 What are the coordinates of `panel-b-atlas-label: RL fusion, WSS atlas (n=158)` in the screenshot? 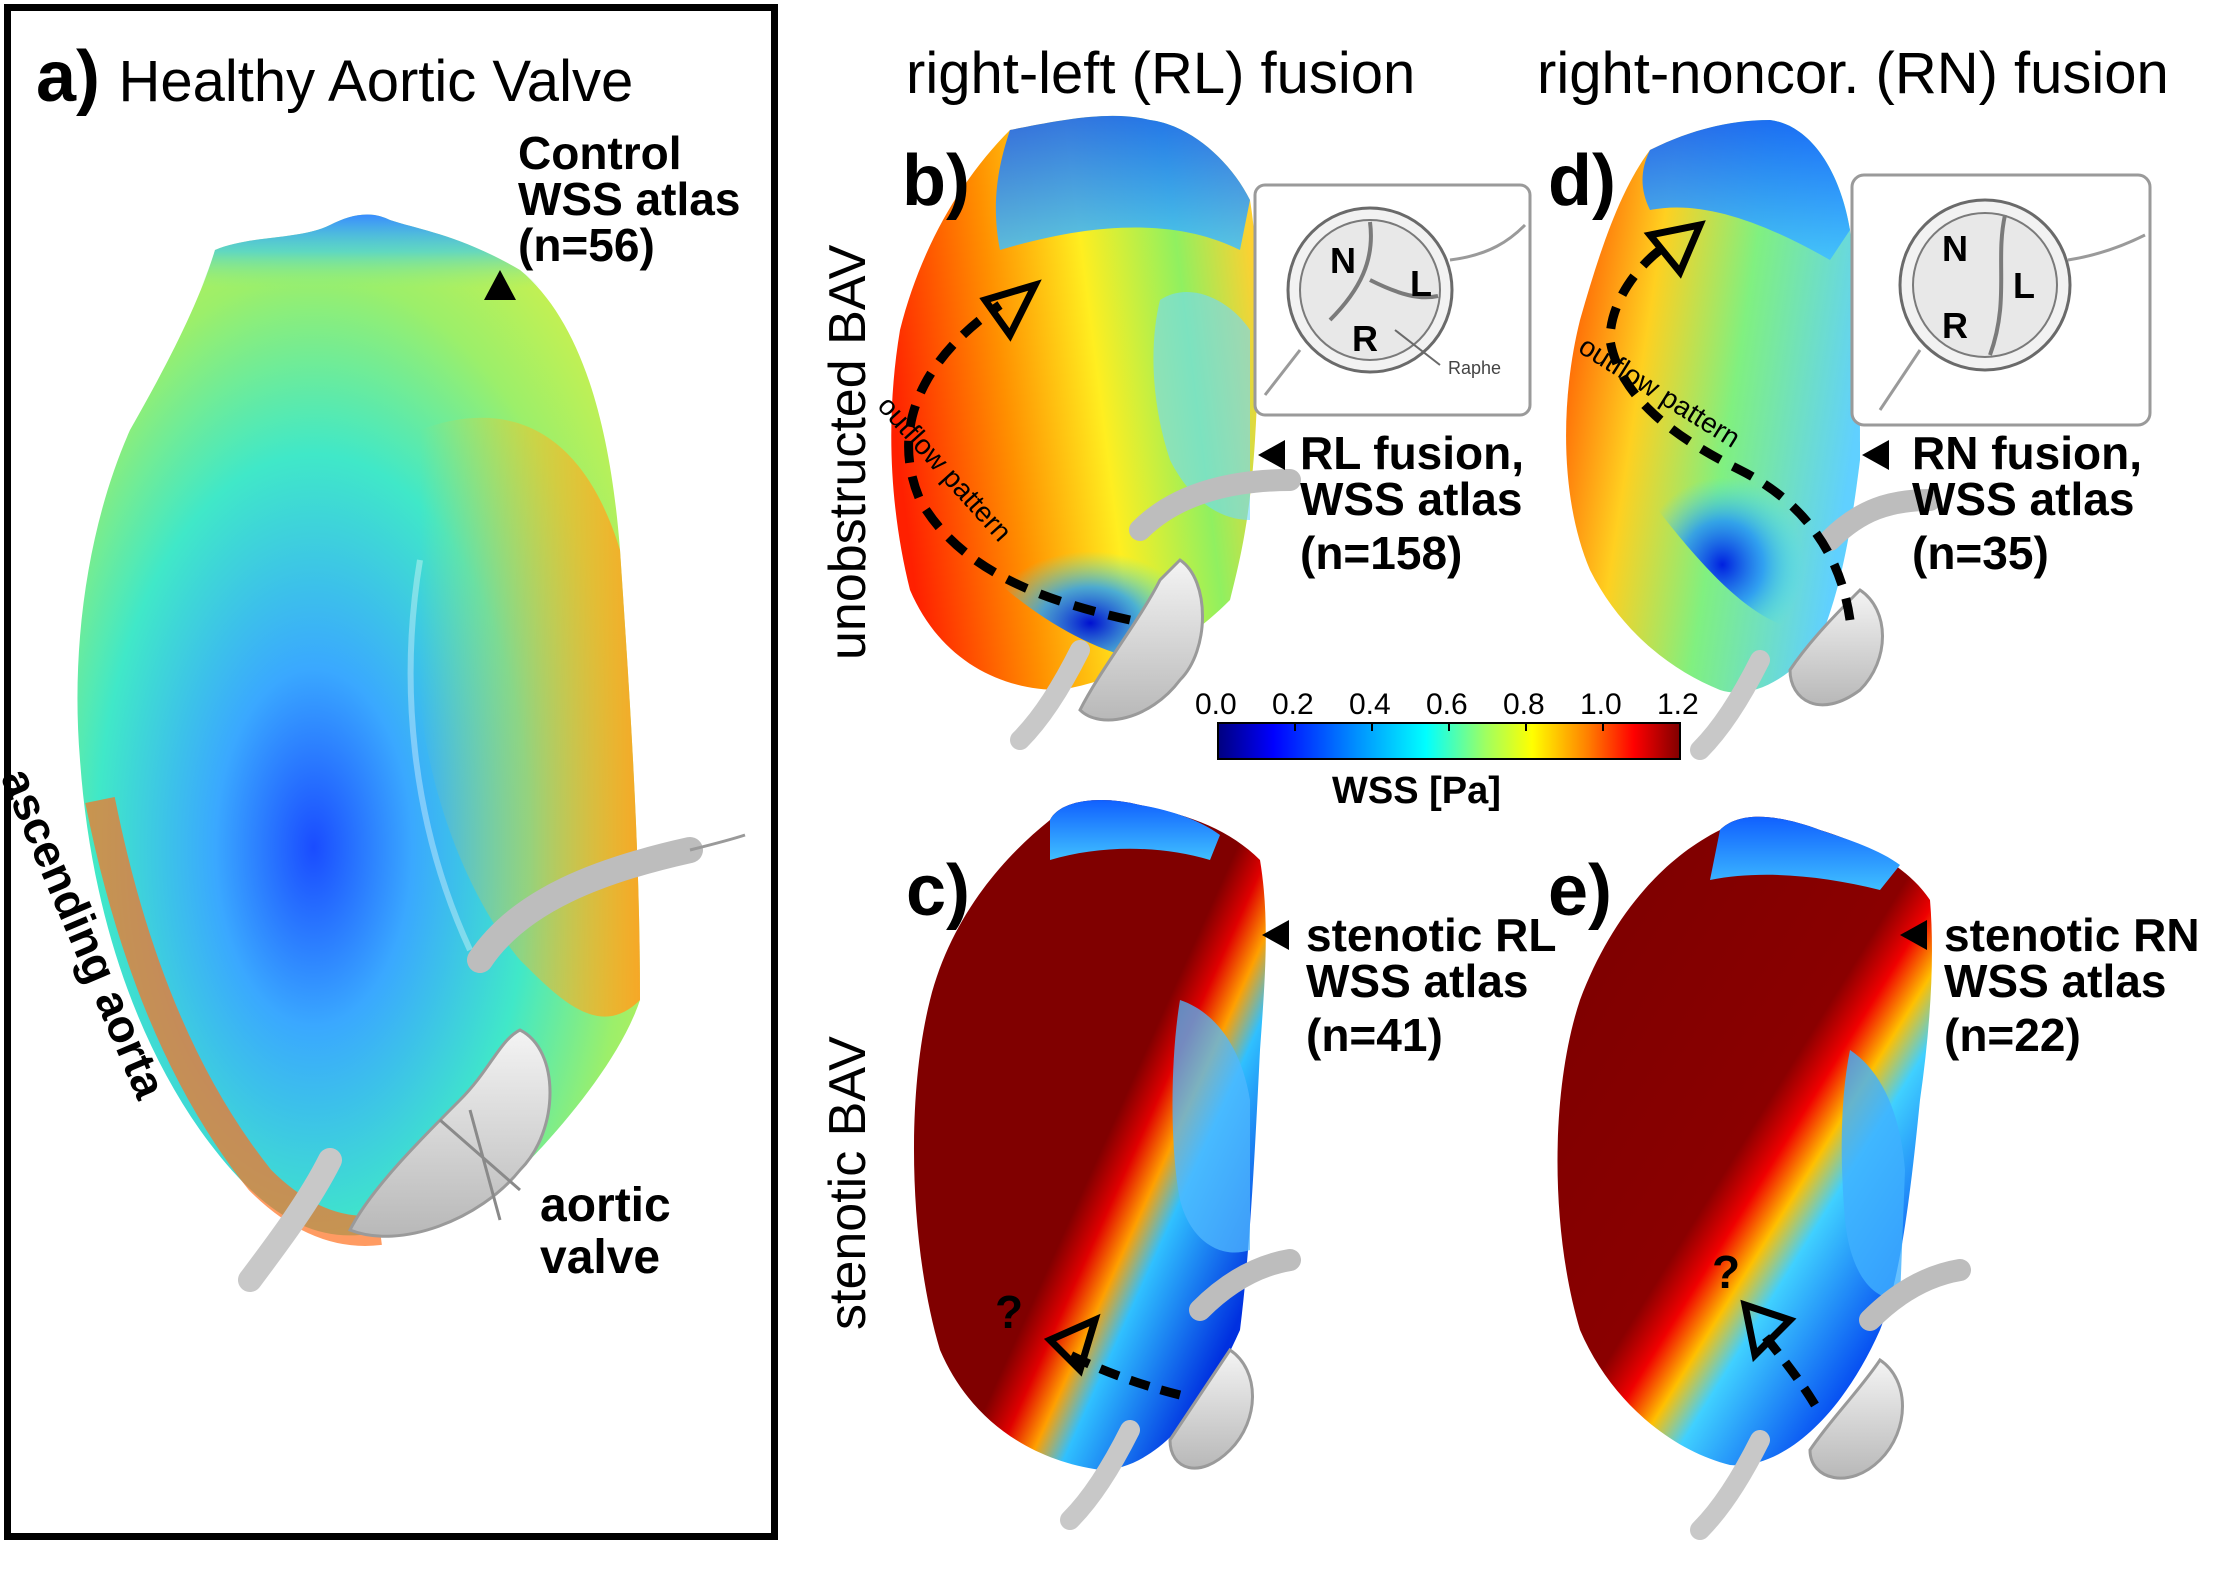 It's located at (1412, 503).